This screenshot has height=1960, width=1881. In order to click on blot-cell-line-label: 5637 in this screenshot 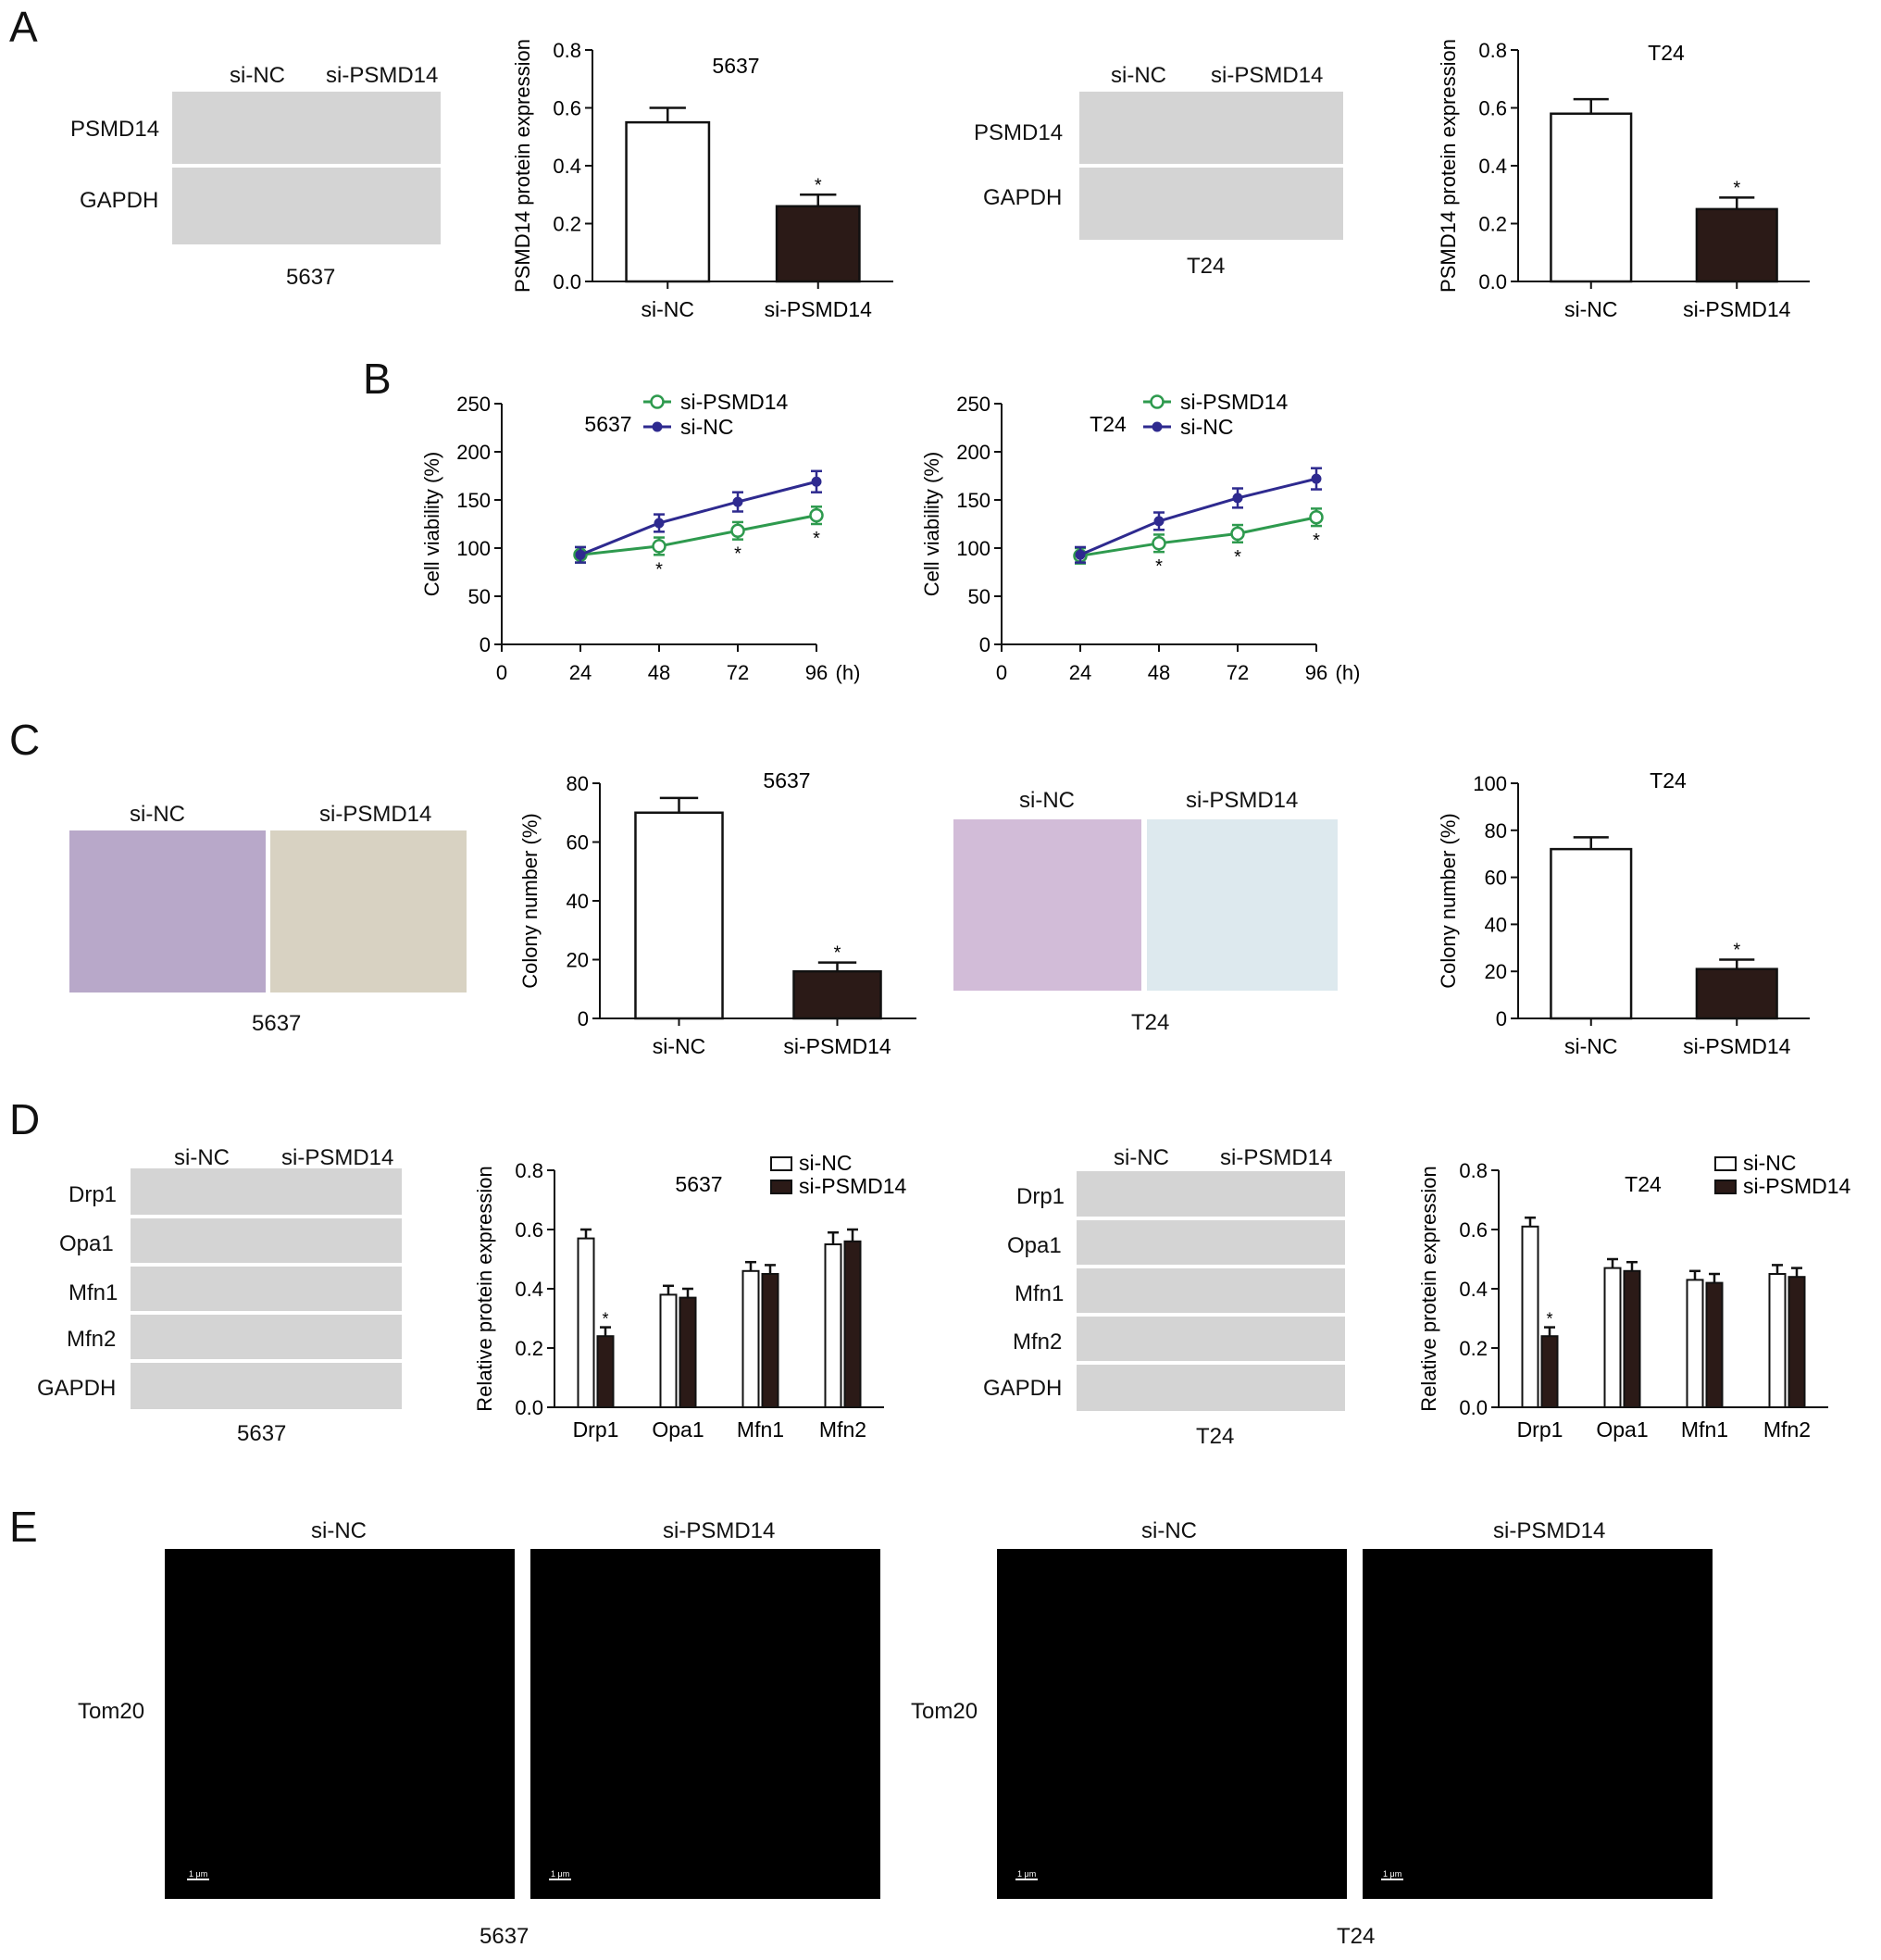, I will do `click(311, 277)`.